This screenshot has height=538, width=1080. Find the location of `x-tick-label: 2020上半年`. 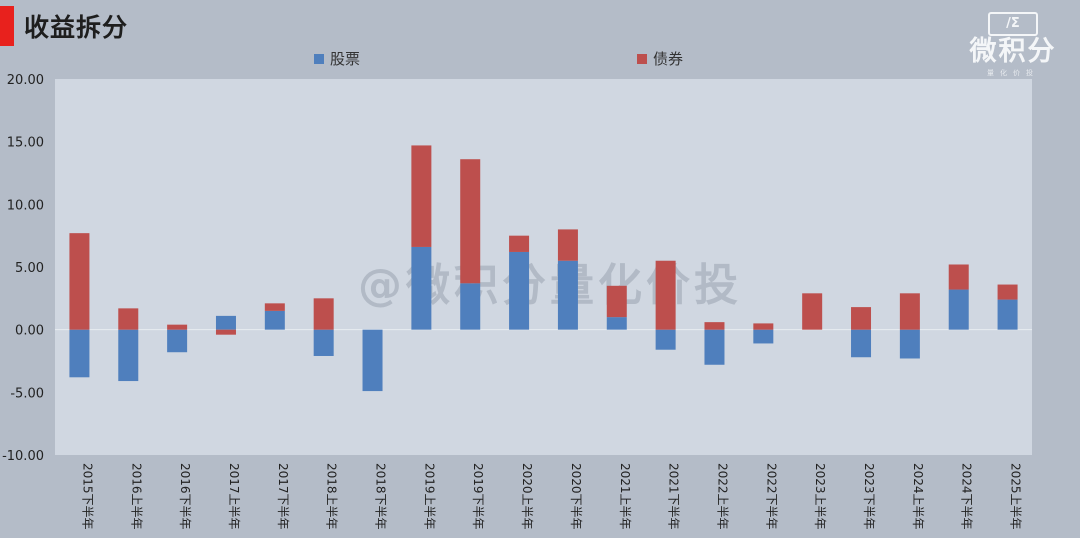

x-tick-label: 2020上半年 is located at coordinates (527, 496).